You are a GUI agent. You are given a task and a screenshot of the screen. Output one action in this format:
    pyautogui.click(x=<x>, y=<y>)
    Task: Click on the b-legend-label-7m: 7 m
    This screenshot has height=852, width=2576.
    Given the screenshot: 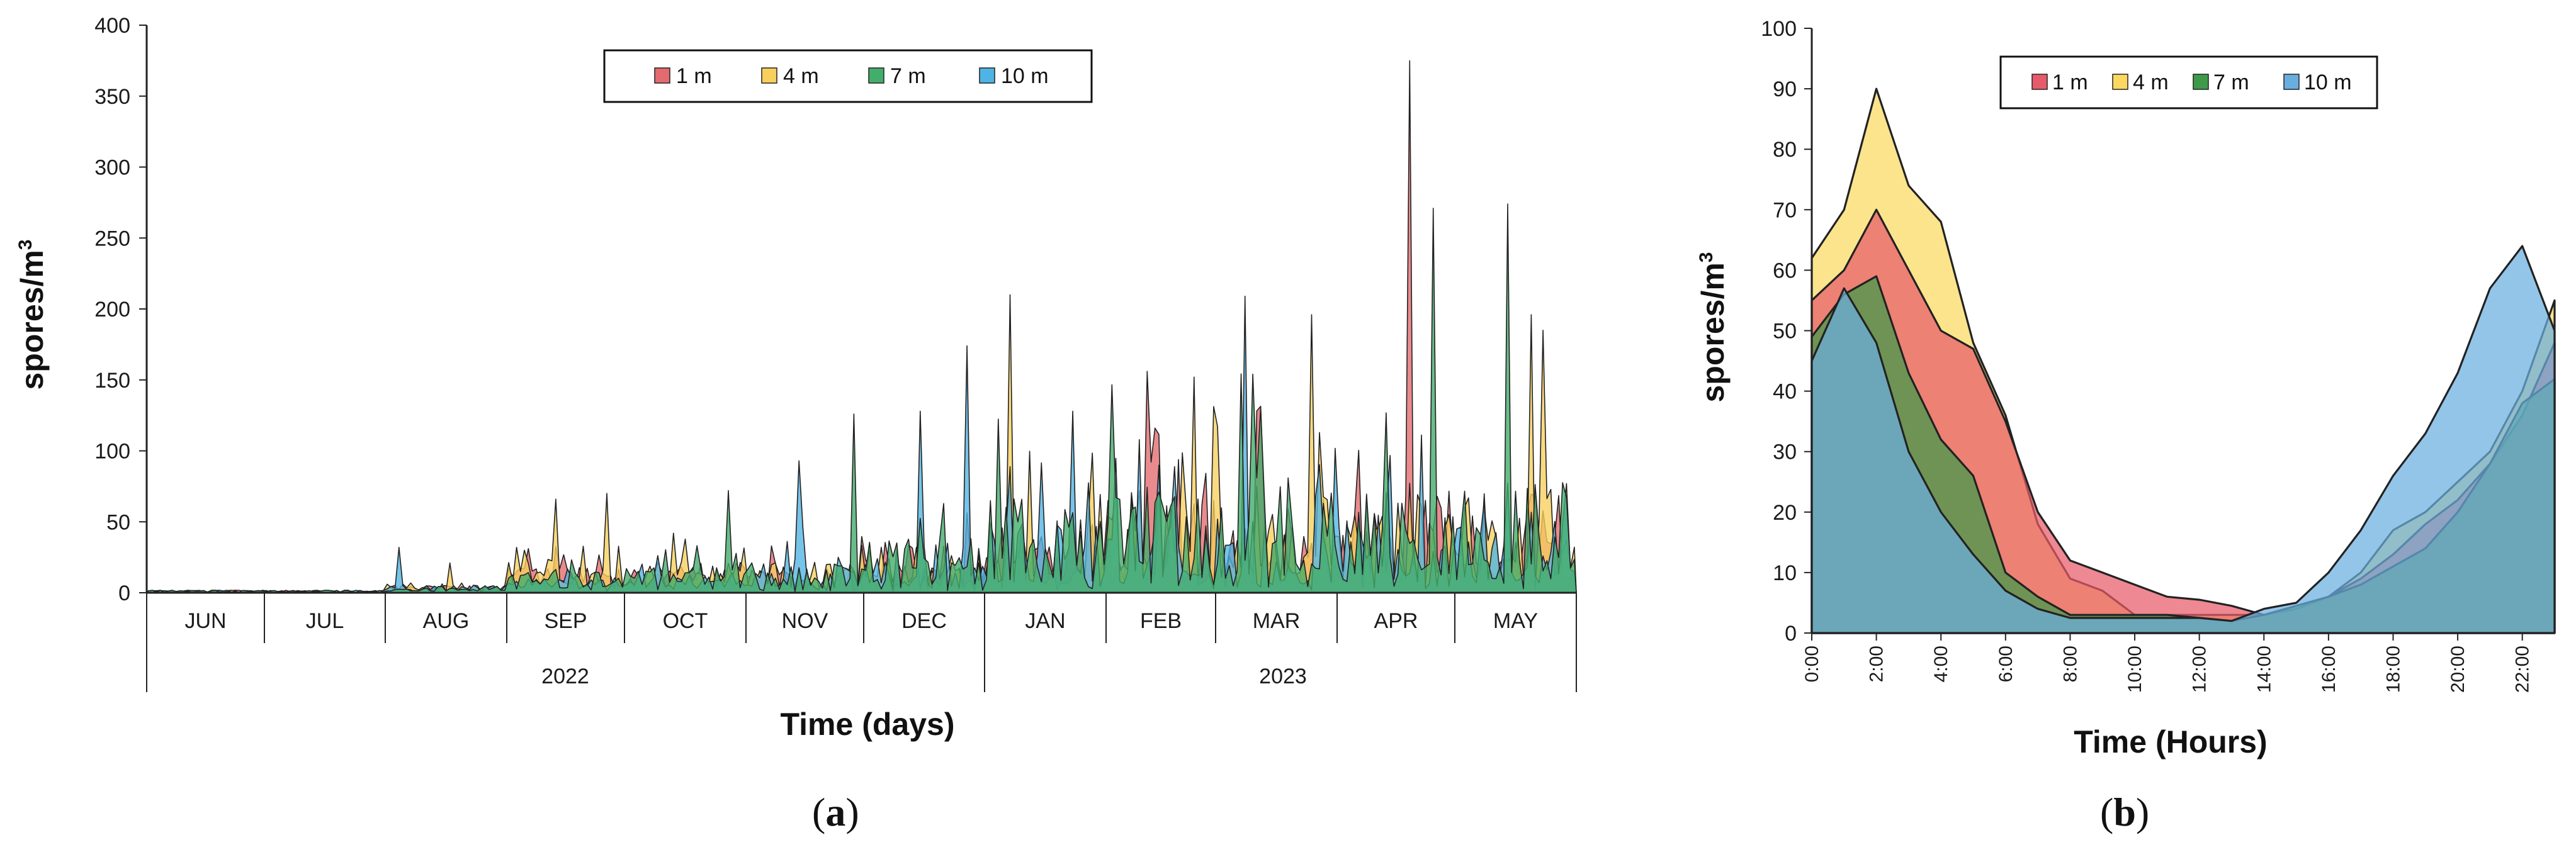 What is the action you would take?
    pyautogui.click(x=2231, y=82)
    